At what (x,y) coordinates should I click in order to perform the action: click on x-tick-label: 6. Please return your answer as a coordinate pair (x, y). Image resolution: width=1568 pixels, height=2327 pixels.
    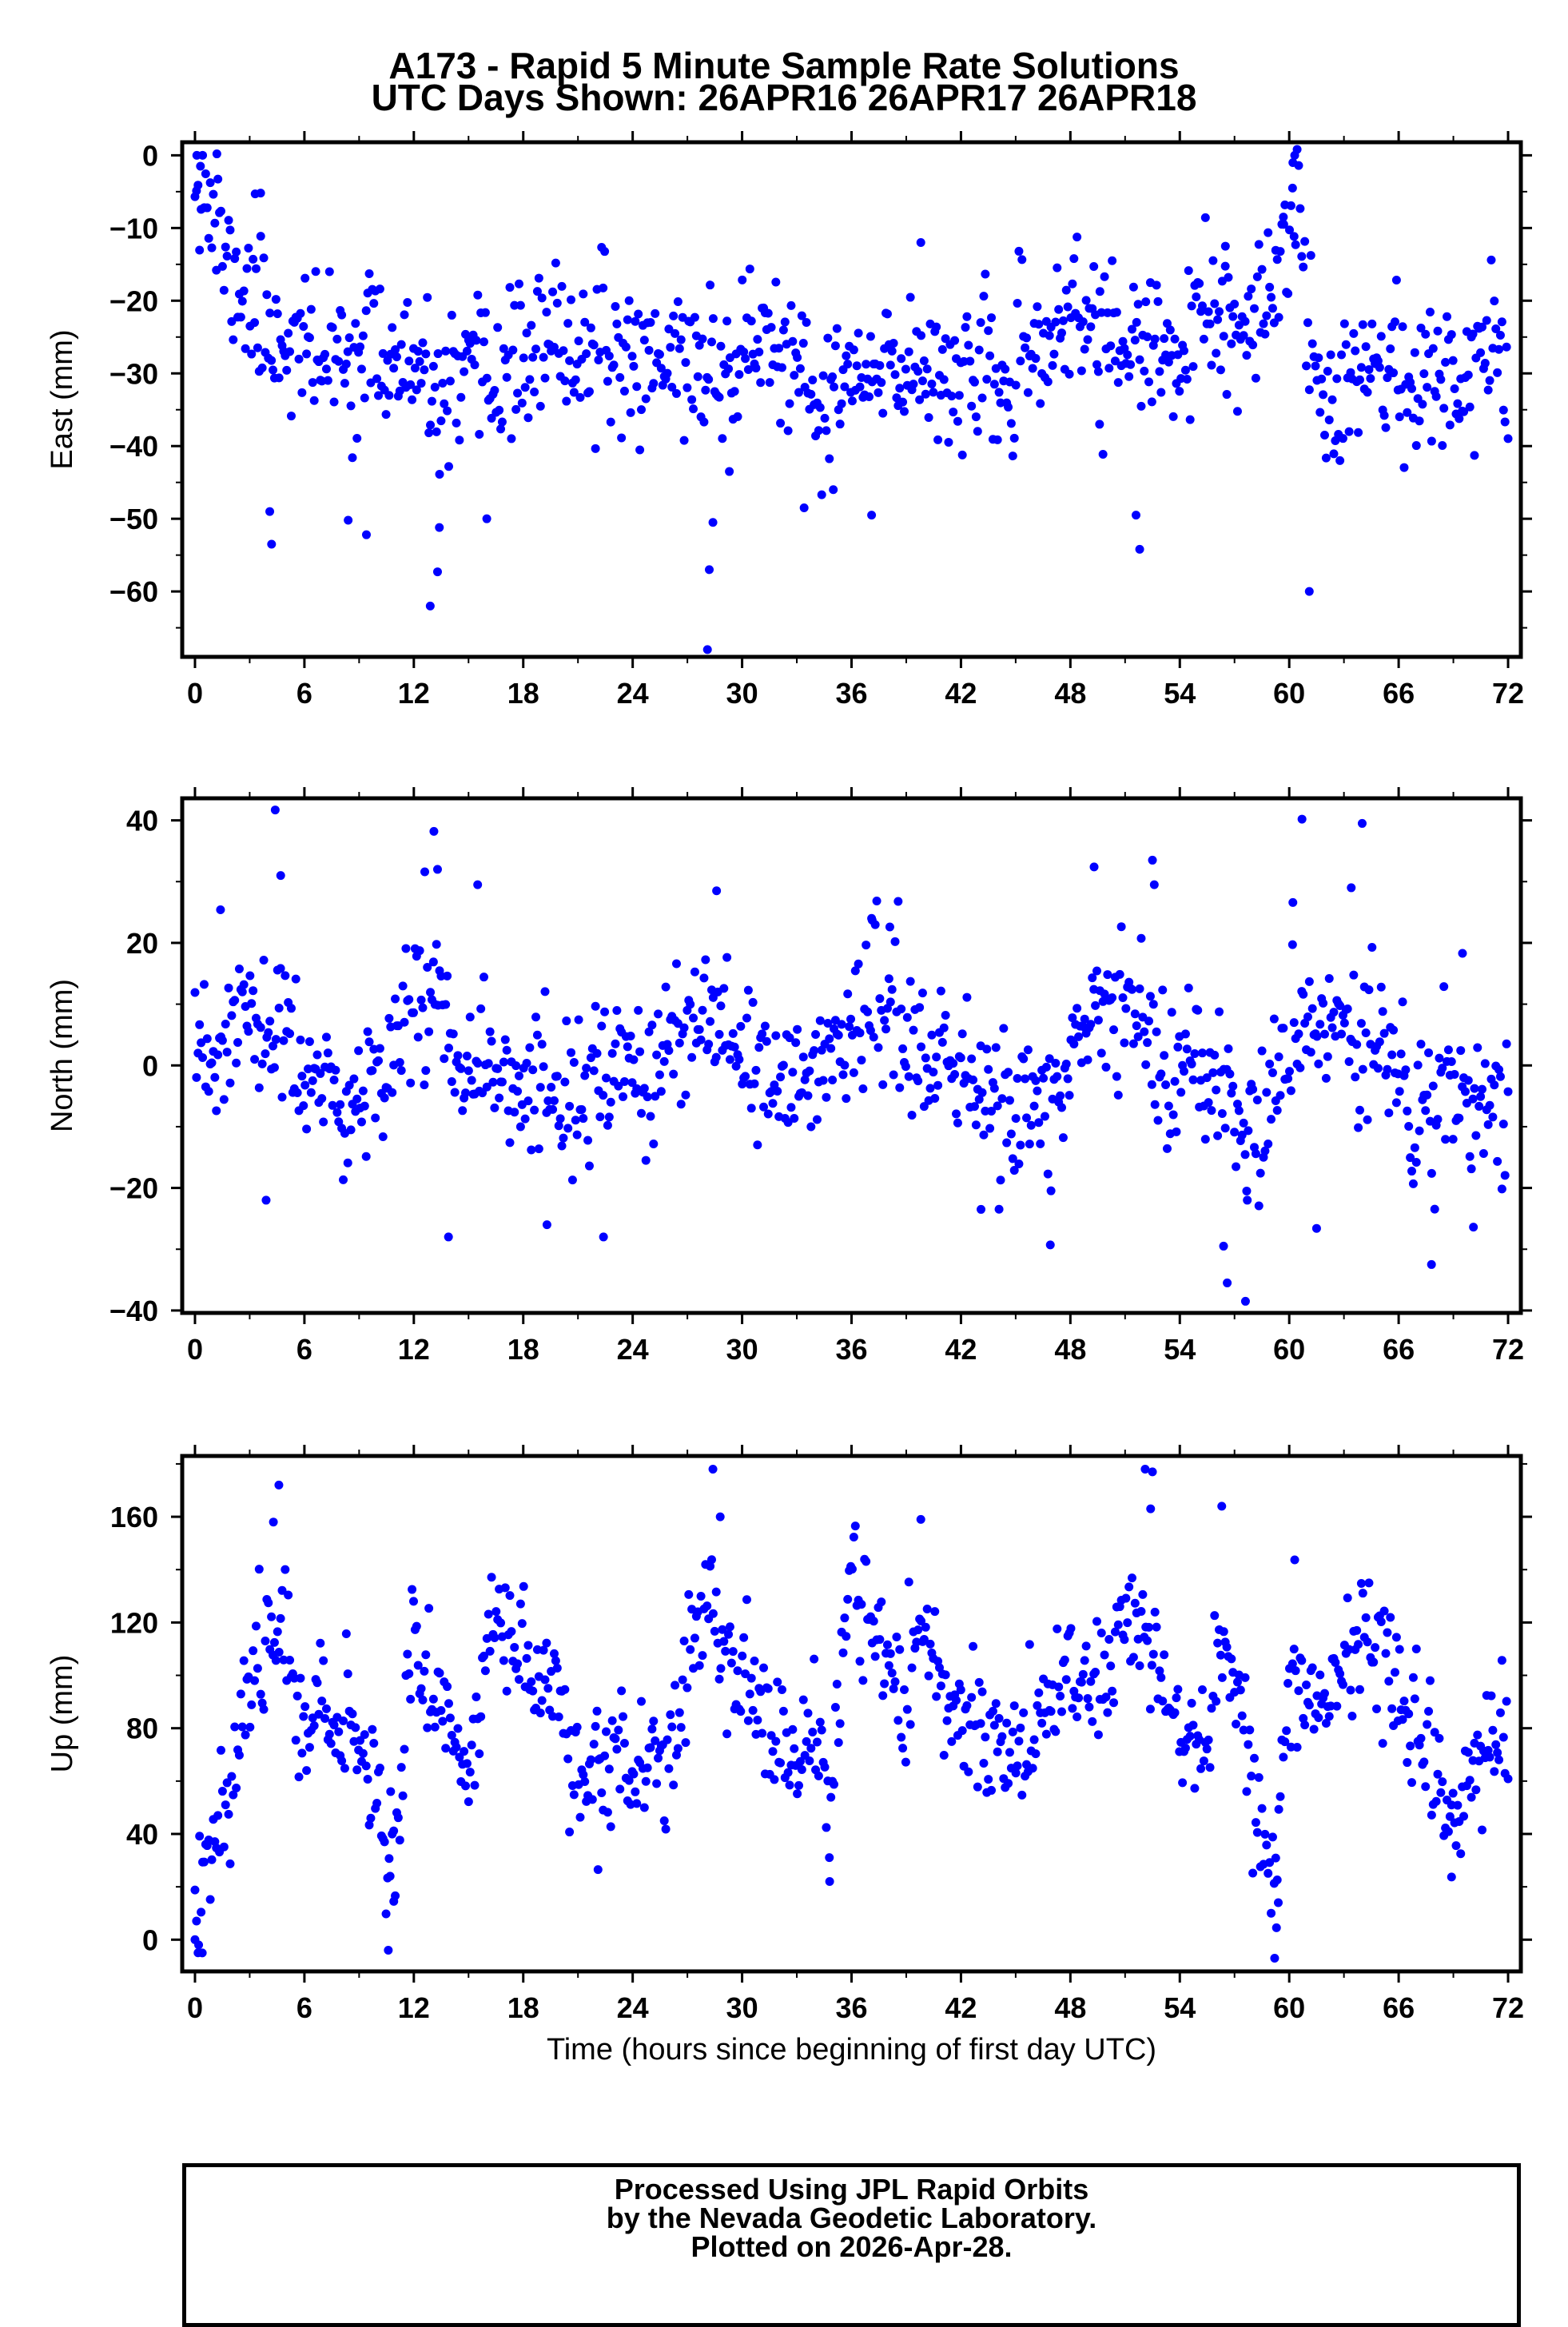
    Looking at the image, I should click on (304, 693).